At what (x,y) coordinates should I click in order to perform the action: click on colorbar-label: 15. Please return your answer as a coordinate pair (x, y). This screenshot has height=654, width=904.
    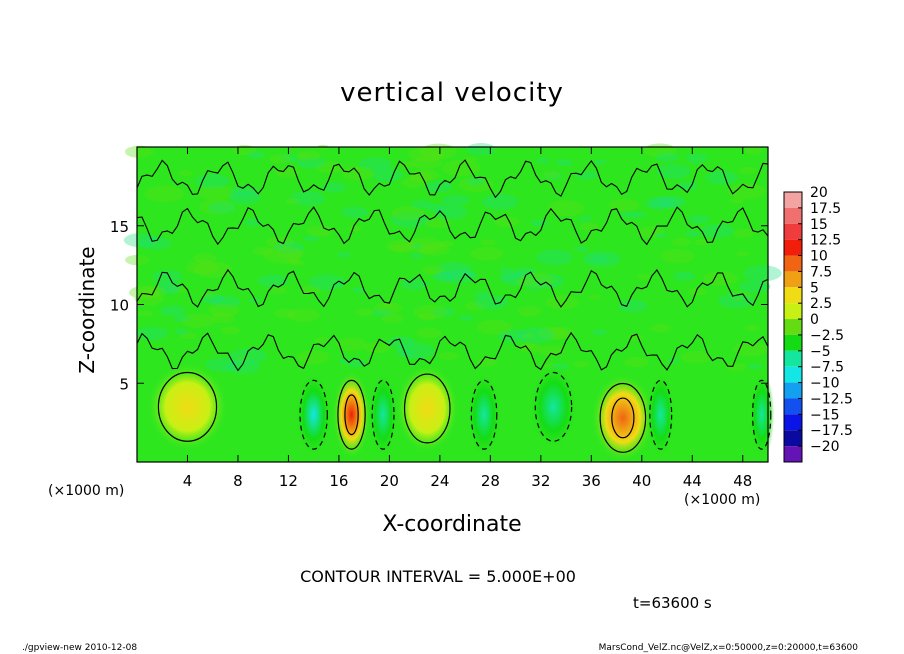
    Looking at the image, I should click on (819, 225).